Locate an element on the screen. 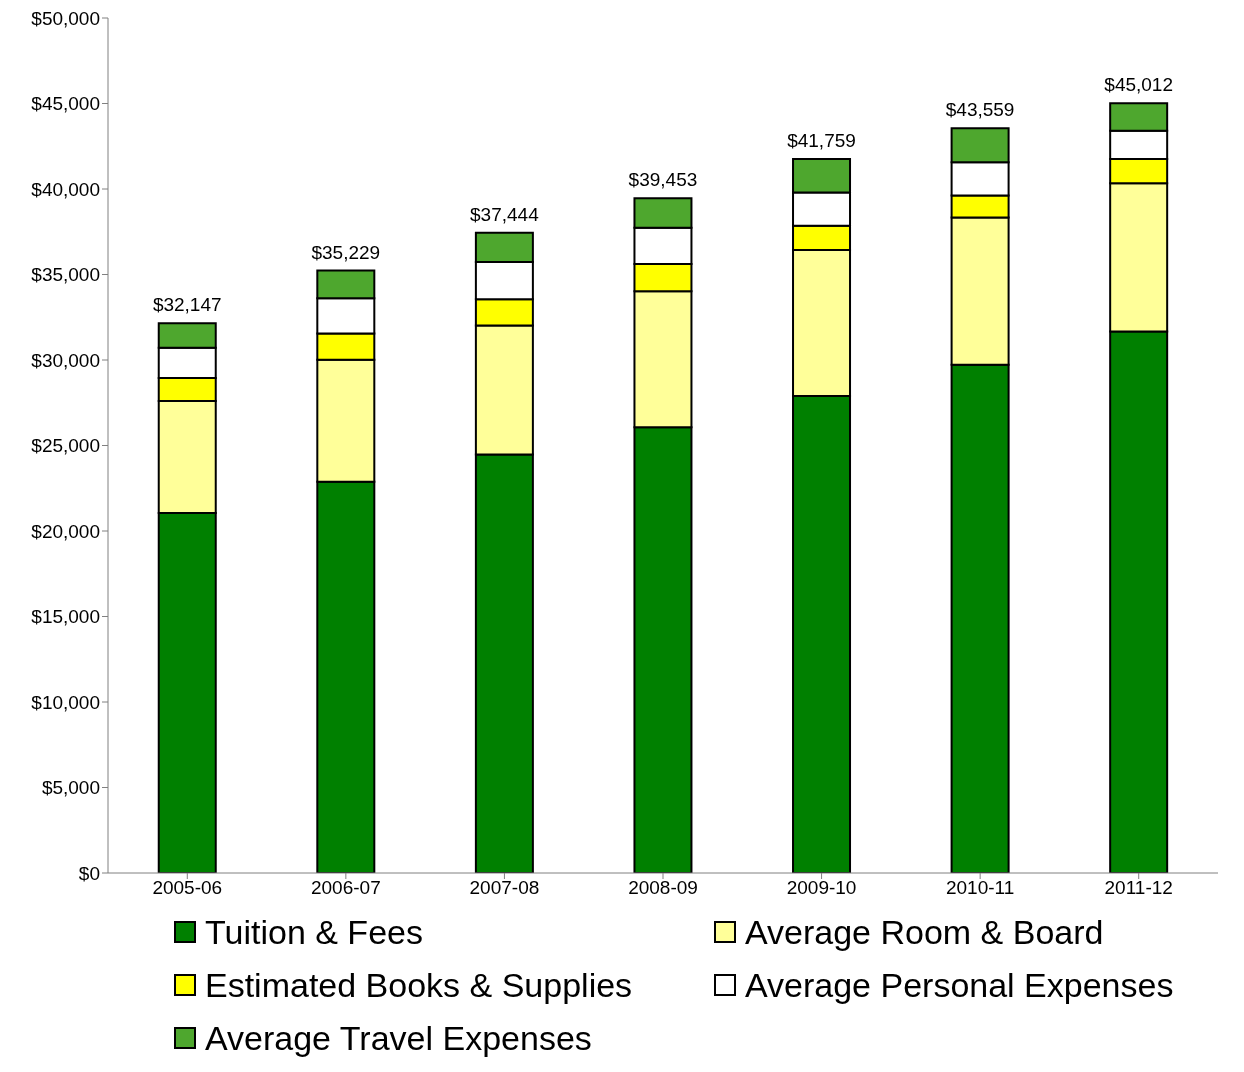 The image size is (1244, 1072). y-tick-label: $15,000 is located at coordinates (65, 617).